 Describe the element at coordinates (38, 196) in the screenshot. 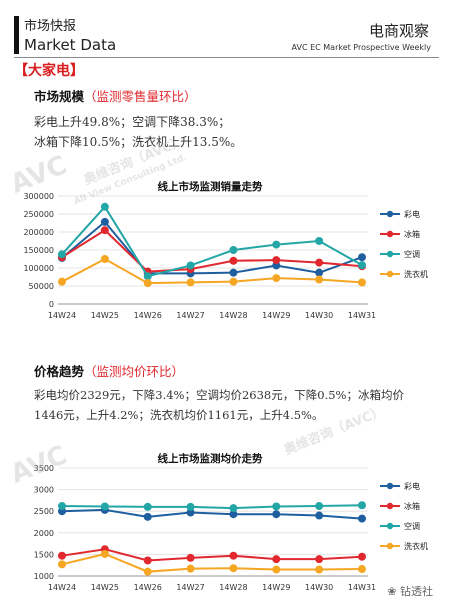

I see `y-tick-label: 300000` at that location.